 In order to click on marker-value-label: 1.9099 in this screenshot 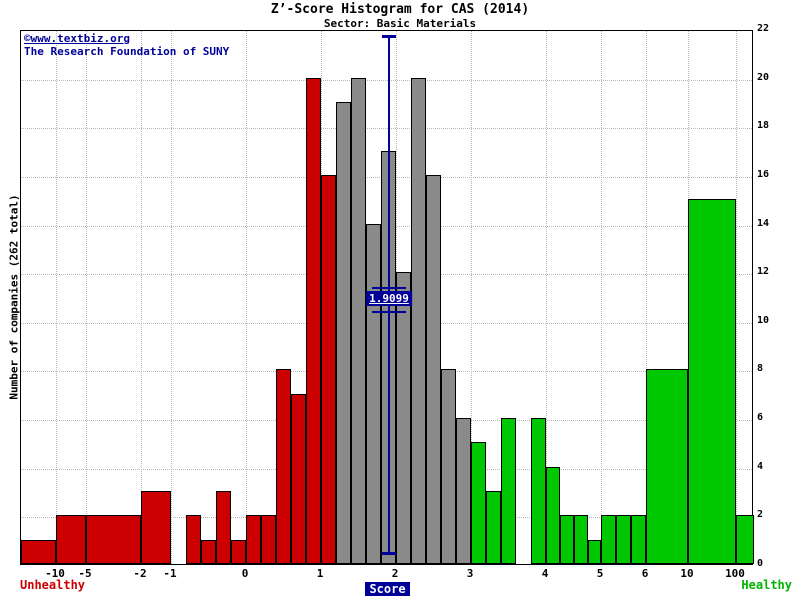, I will do `click(389, 298)`.